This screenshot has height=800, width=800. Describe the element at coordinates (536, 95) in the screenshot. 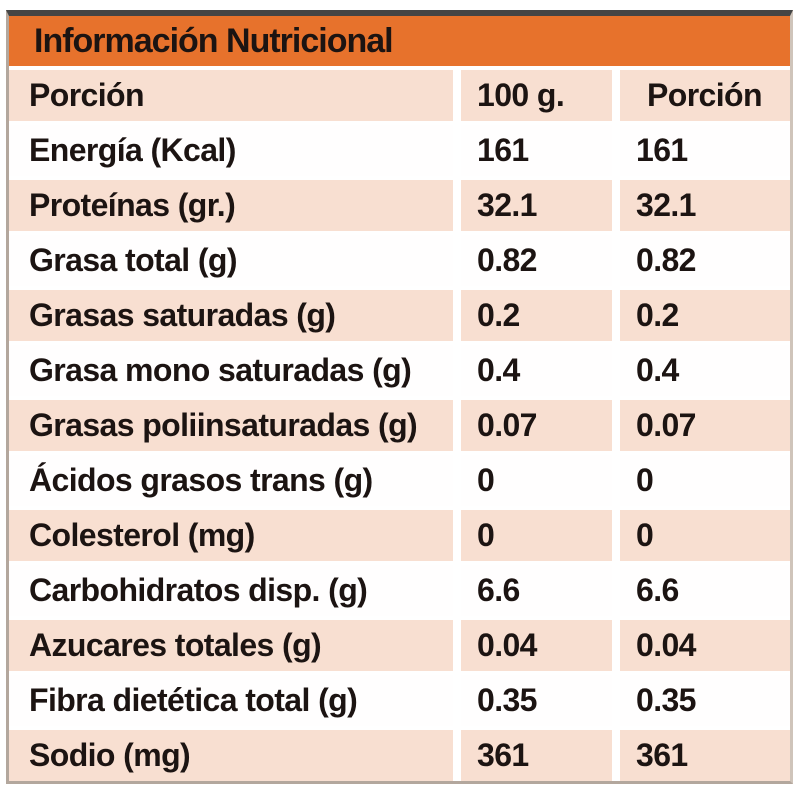

I see `column-header-100g: 100 g.` at that location.